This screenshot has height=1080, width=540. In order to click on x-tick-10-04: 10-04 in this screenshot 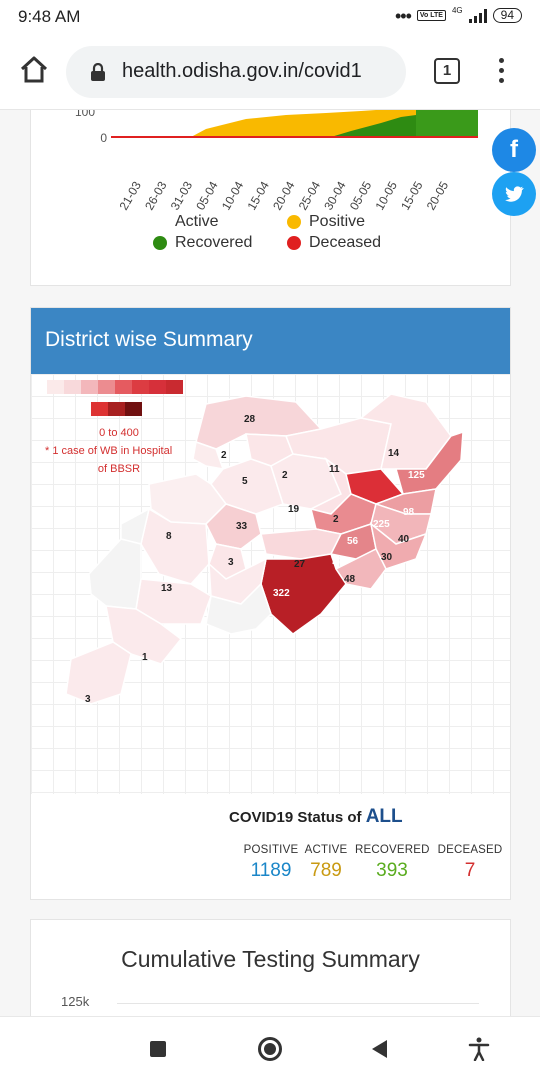, I will do `click(233, 195)`.